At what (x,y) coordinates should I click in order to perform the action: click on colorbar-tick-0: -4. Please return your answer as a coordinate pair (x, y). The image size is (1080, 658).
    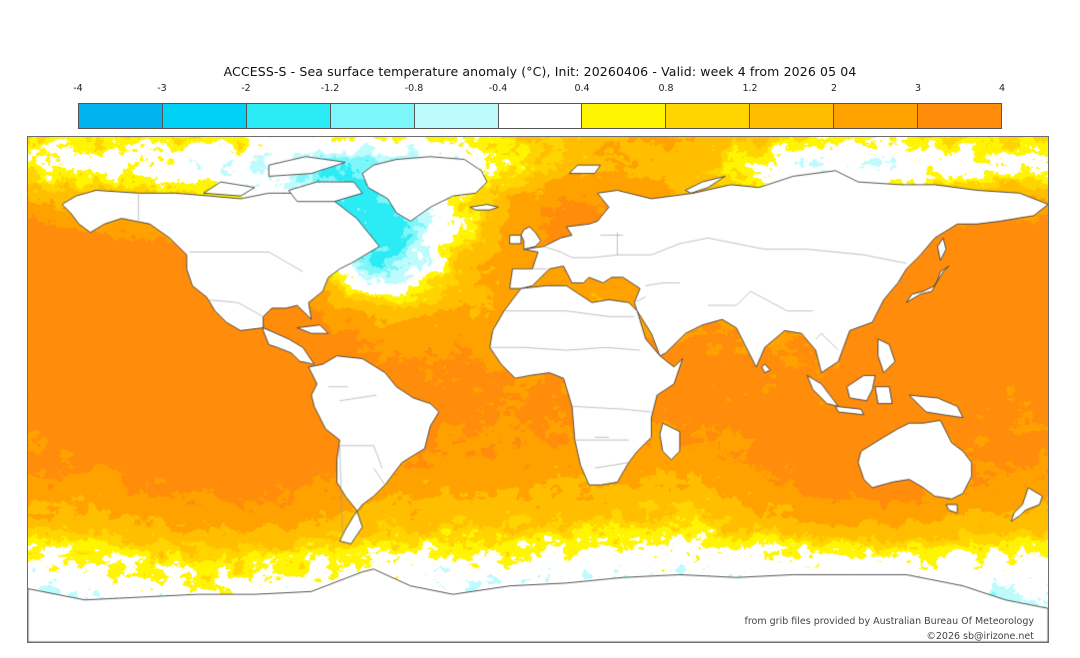
    Looking at the image, I should click on (78, 88).